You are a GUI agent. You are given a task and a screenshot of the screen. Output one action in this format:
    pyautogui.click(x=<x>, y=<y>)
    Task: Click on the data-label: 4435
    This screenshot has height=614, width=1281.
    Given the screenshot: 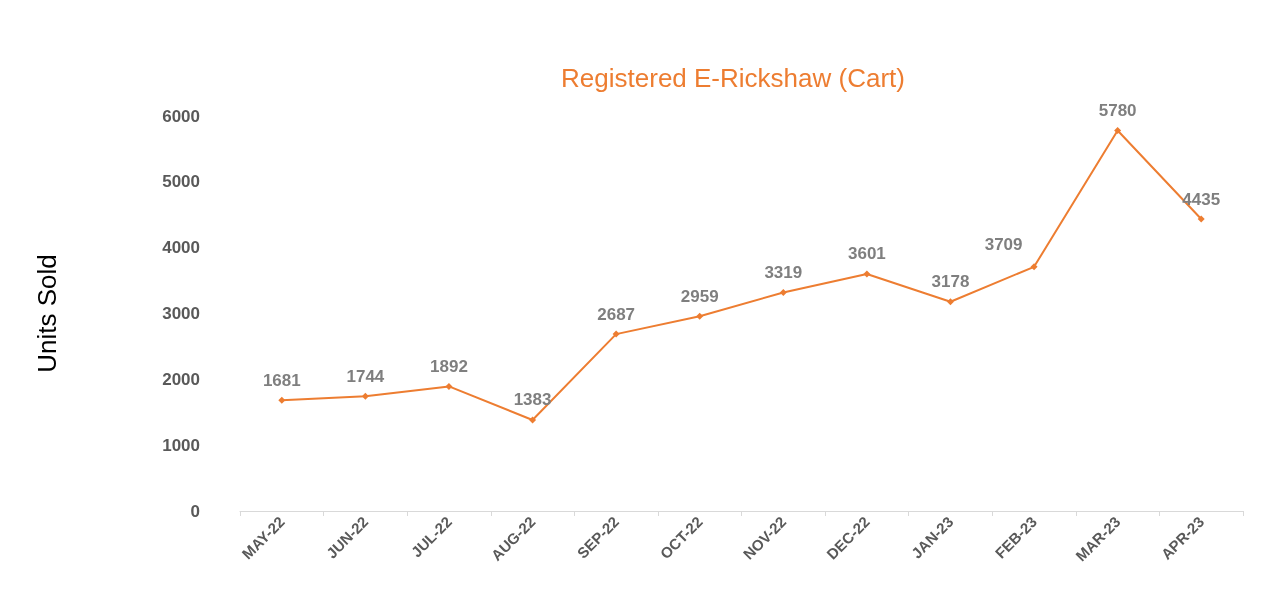 What is the action you would take?
    pyautogui.click(x=1201, y=199)
    